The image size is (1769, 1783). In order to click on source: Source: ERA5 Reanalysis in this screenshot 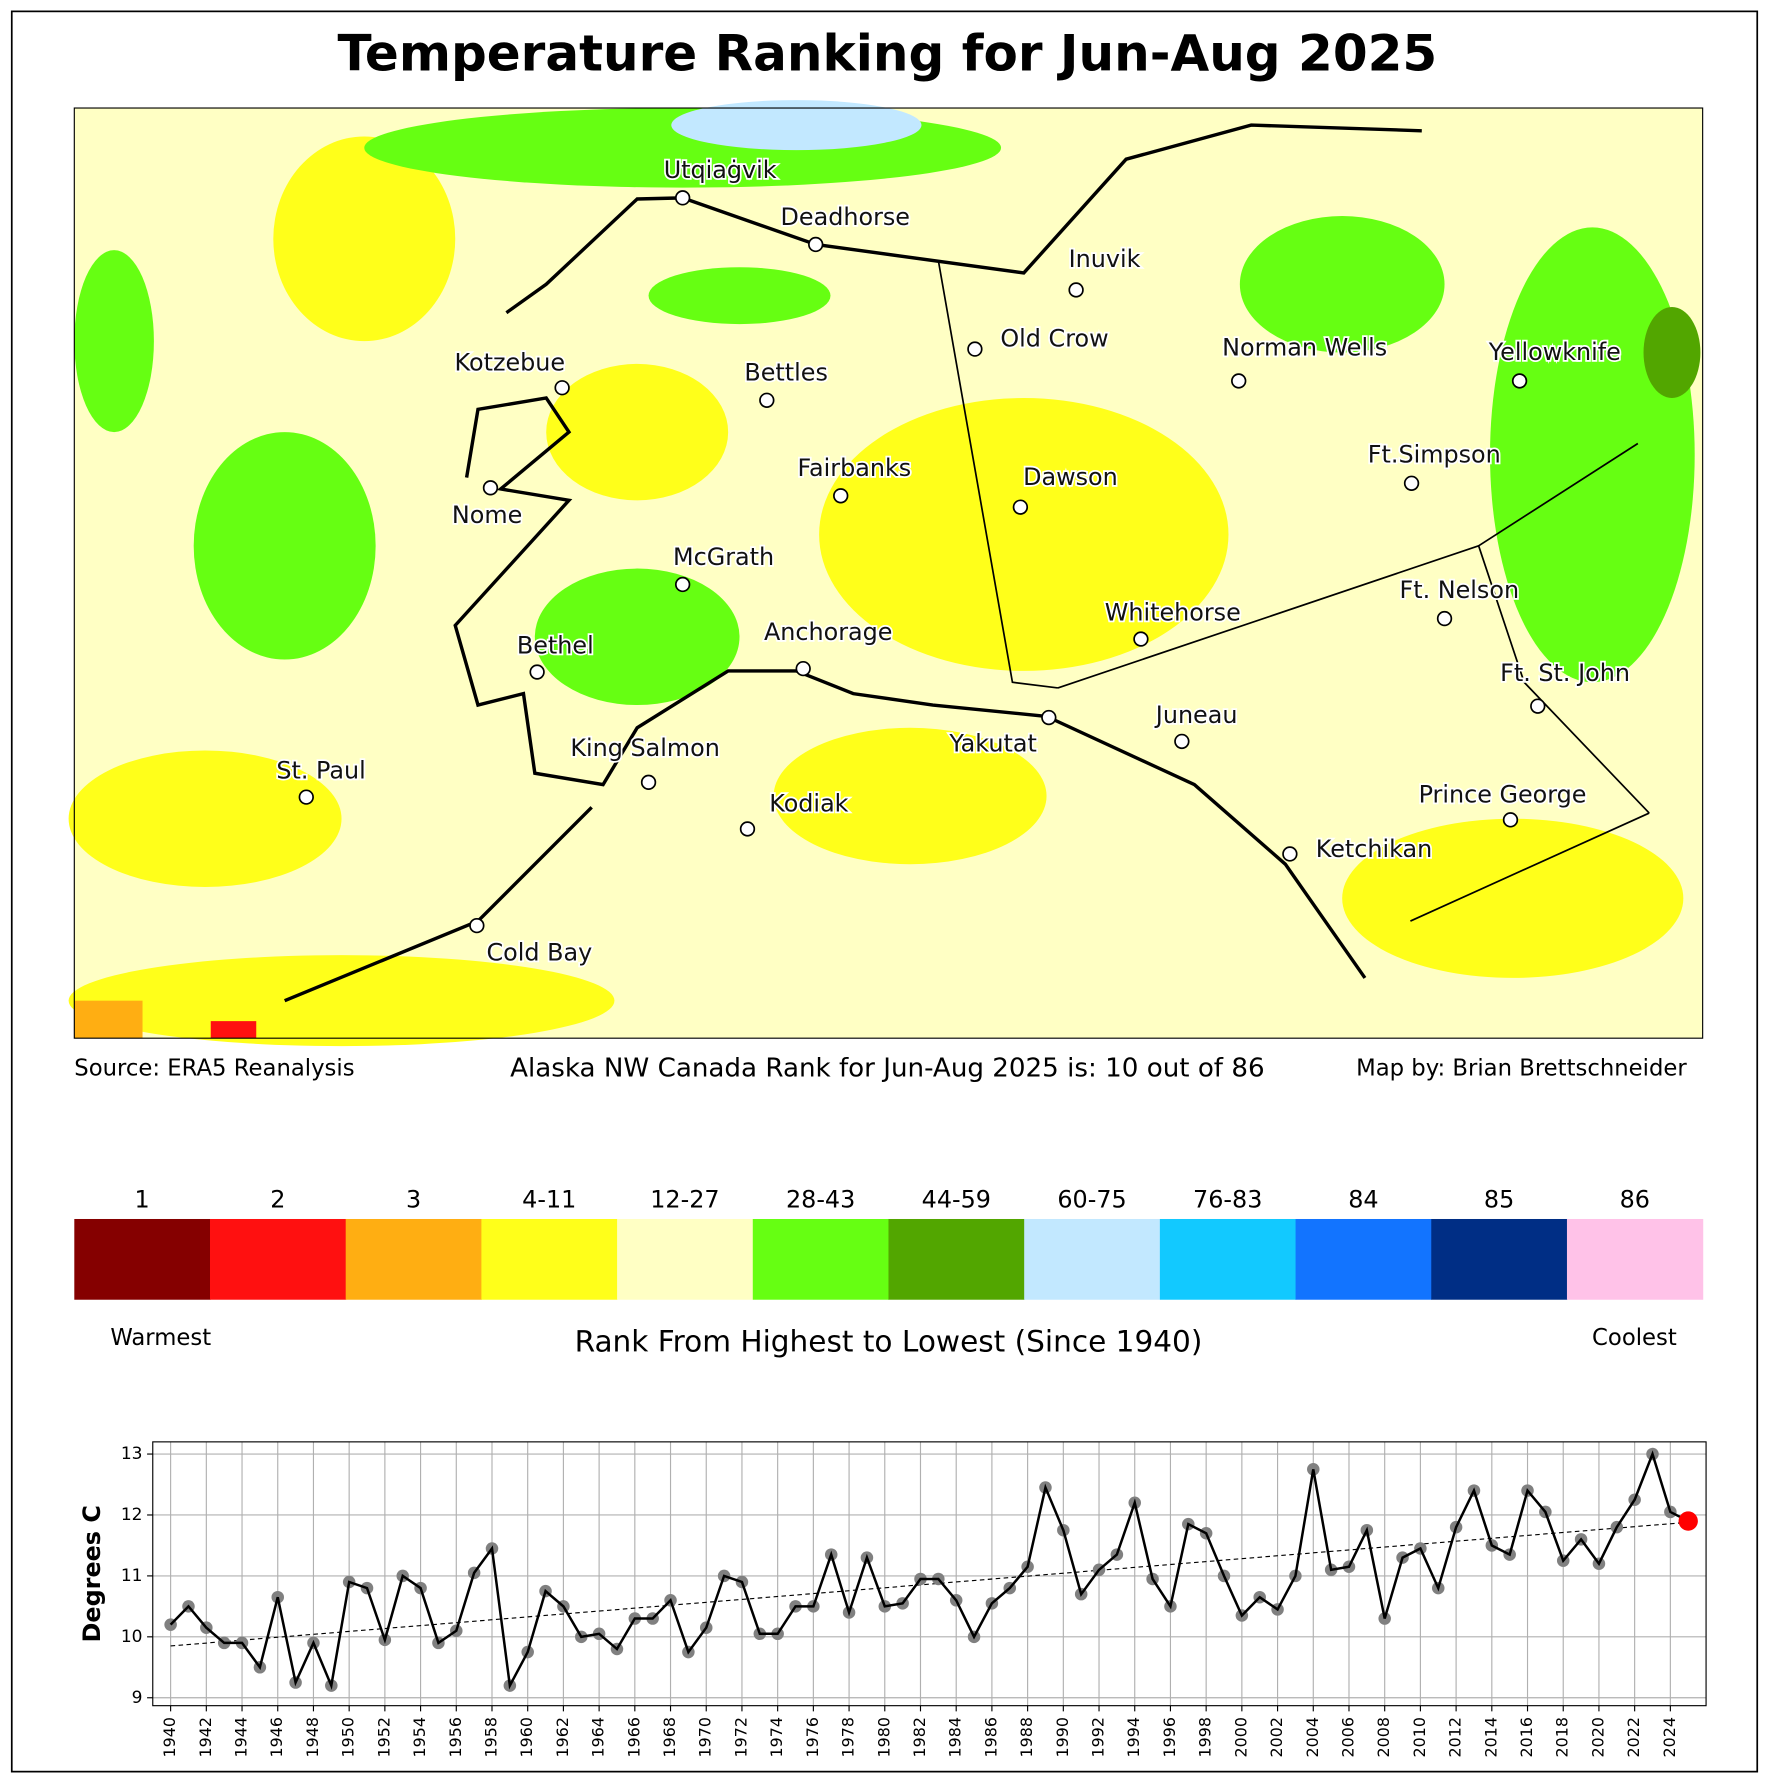, I will do `click(214, 1068)`.